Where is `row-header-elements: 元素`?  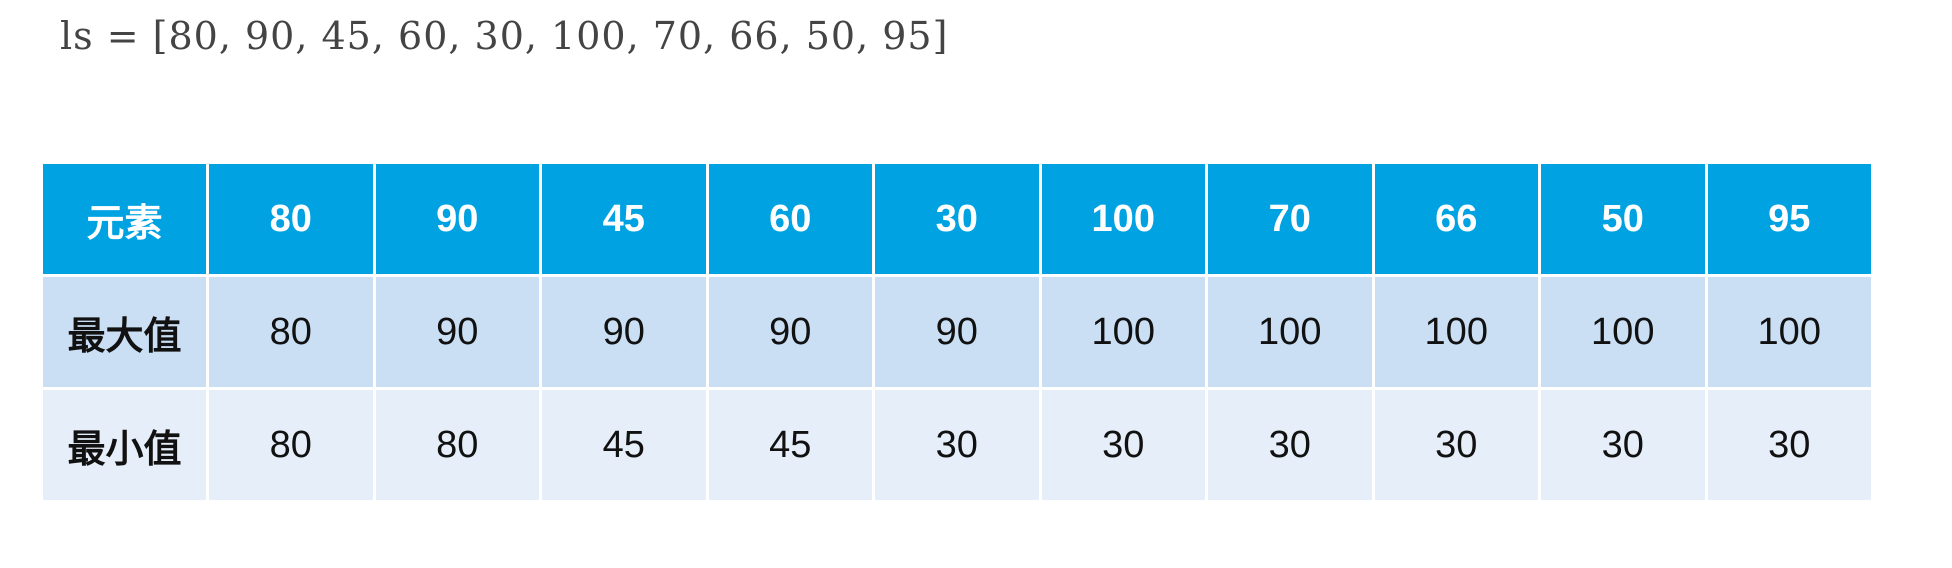
row-header-elements: 元素 is located at coordinates (124, 219).